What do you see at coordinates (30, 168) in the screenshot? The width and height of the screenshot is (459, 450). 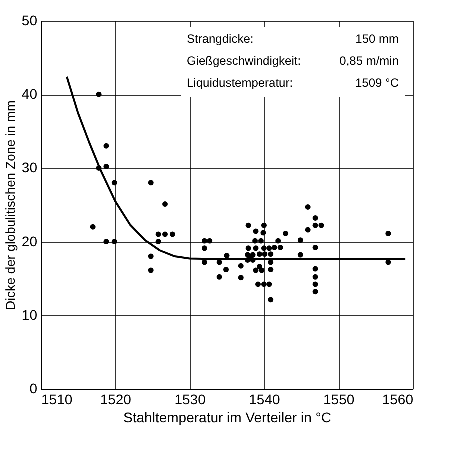 I see `y-tick-label: 30` at bounding box center [30, 168].